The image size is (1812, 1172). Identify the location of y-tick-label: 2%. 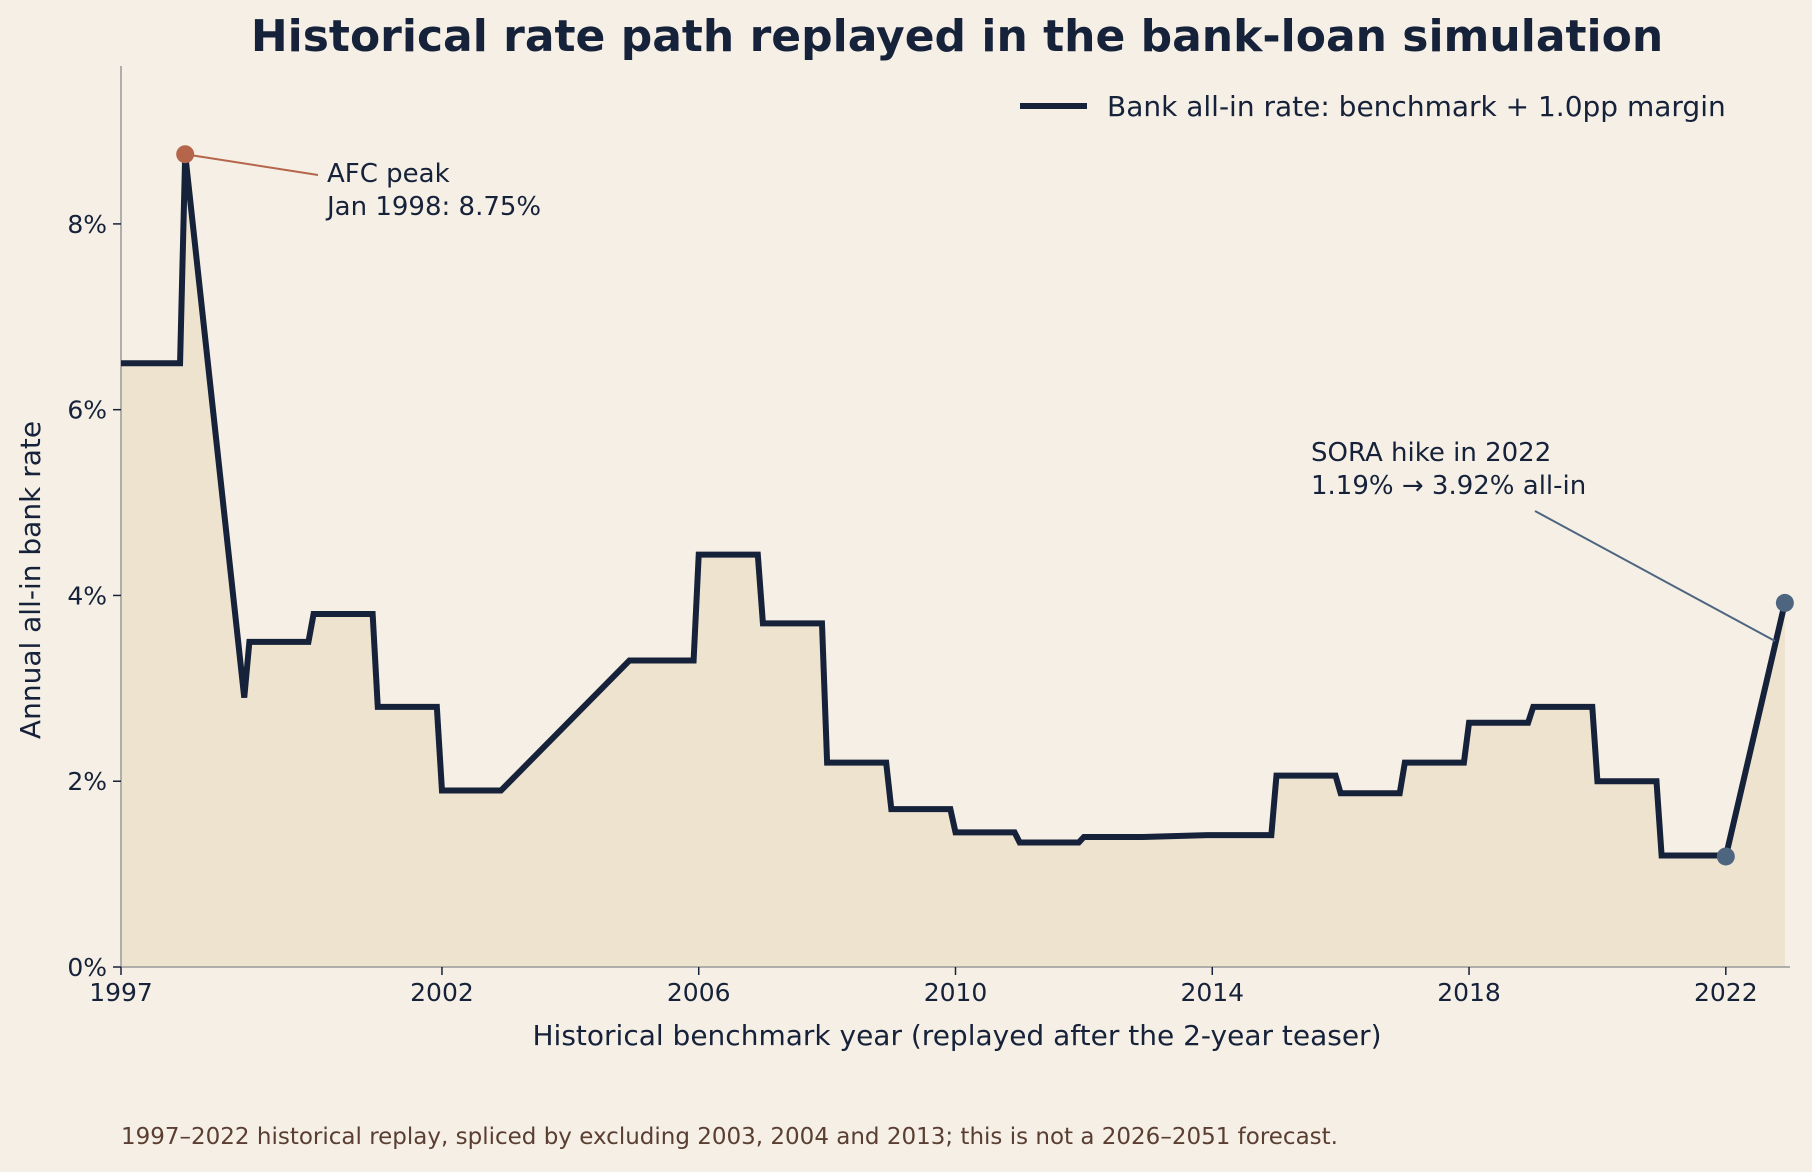
(87, 781).